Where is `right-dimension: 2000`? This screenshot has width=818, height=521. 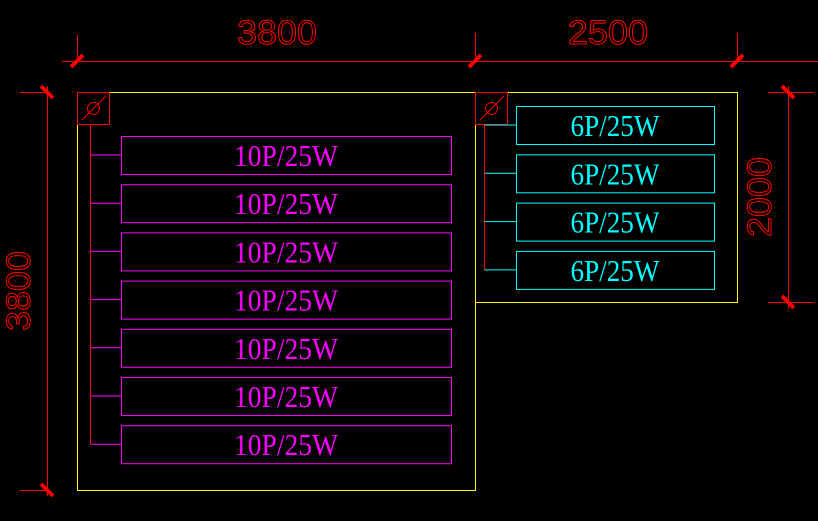
right-dimension: 2000 is located at coordinates (777, 197).